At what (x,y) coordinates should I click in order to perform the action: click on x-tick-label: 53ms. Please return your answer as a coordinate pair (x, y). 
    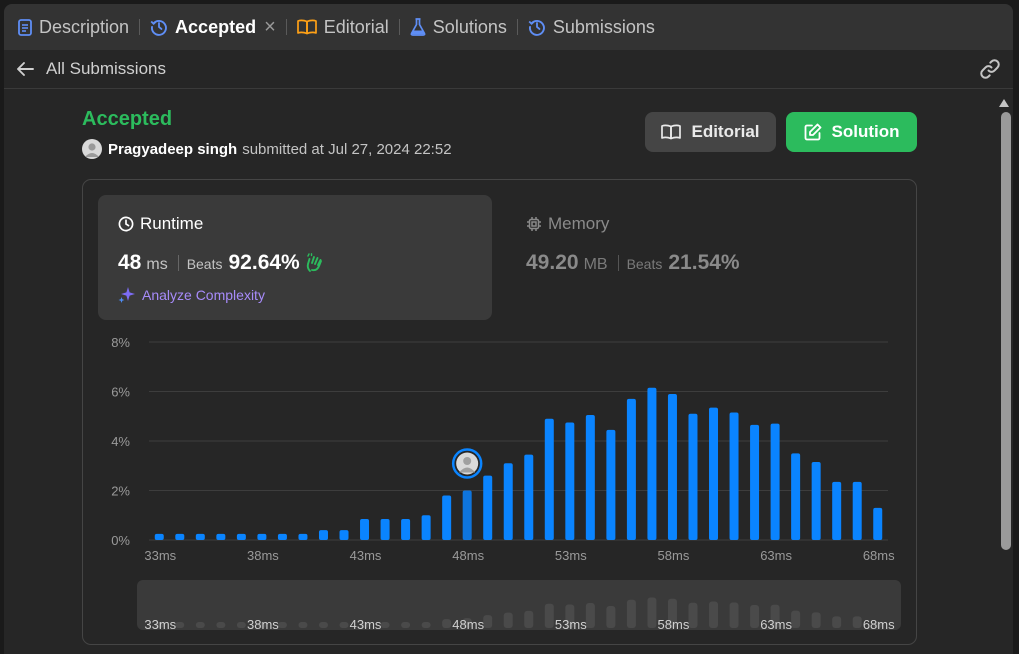
    Looking at the image, I should click on (571, 555).